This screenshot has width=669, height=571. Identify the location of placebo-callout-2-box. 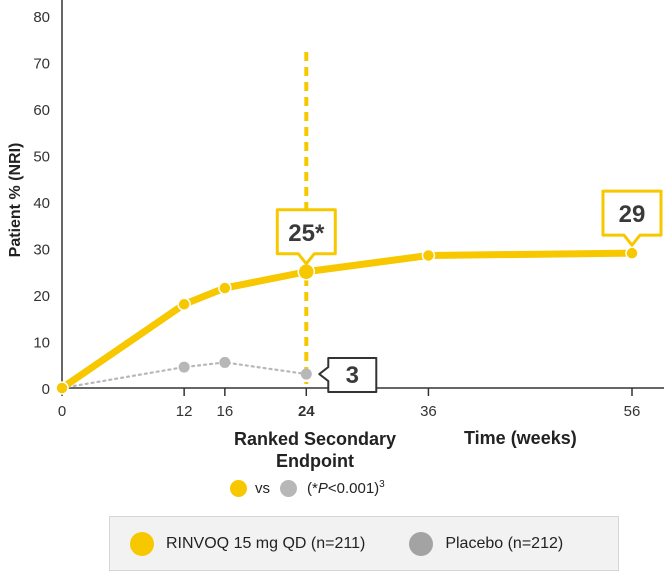
(348, 375).